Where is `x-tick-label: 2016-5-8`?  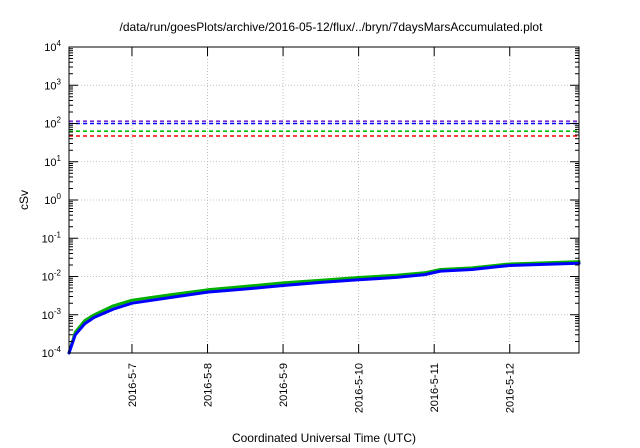 x-tick-label: 2016-5-8 is located at coordinates (209, 385).